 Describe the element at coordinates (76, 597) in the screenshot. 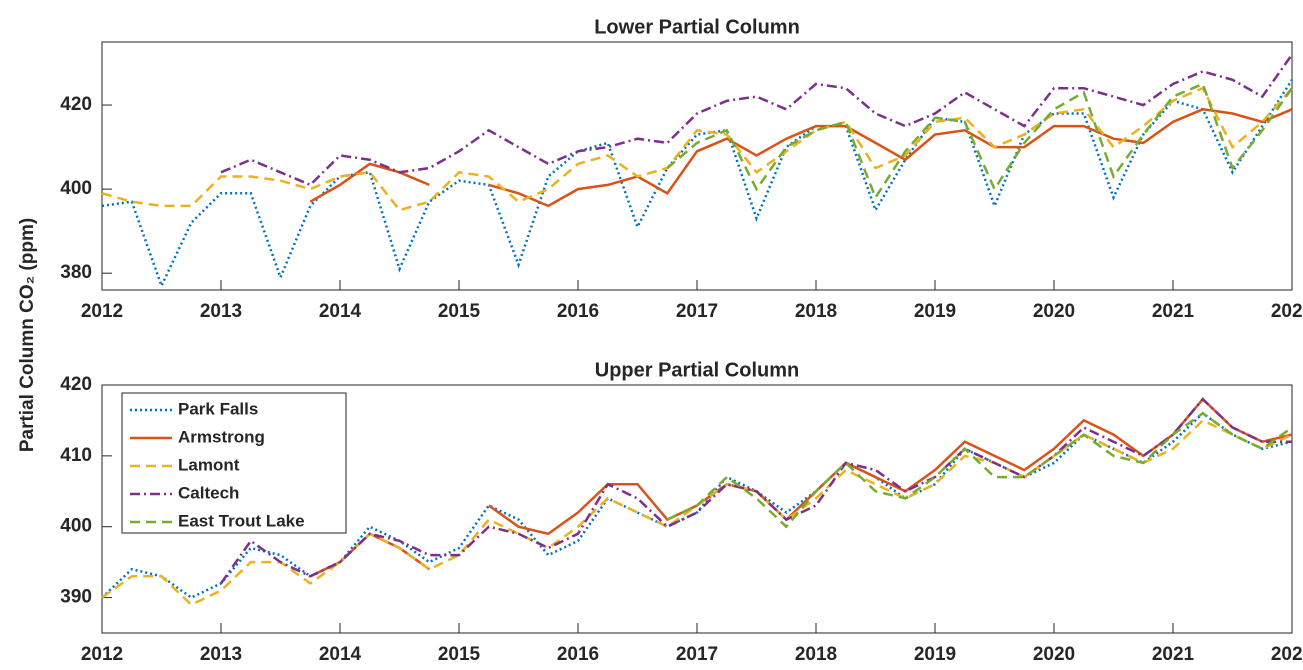

I see `y-tick-label: 390` at that location.